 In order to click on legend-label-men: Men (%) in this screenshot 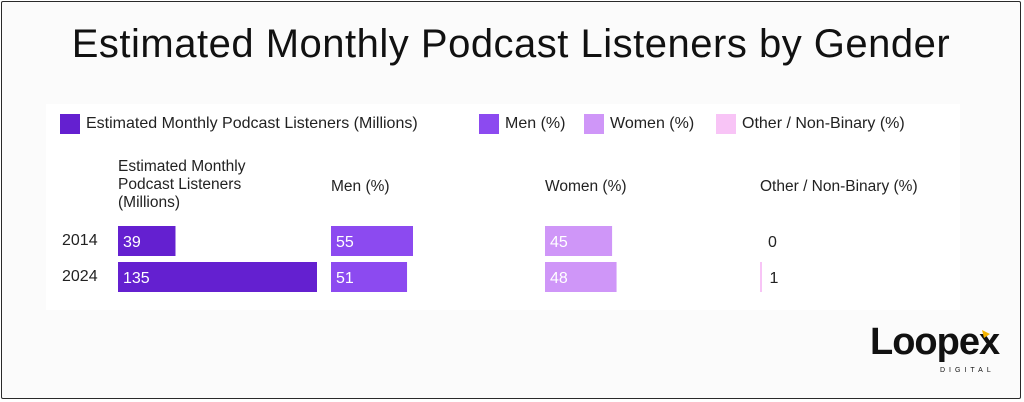, I will do `click(535, 123)`.